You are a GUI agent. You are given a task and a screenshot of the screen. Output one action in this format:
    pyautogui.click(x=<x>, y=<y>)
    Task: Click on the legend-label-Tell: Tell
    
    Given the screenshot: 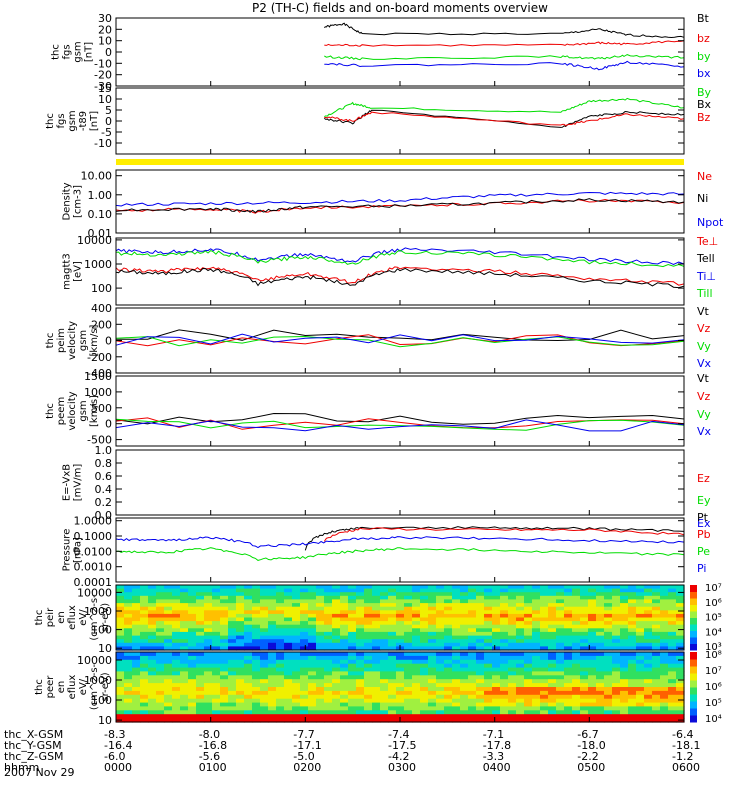 What is the action you would take?
    pyautogui.click(x=705, y=258)
    